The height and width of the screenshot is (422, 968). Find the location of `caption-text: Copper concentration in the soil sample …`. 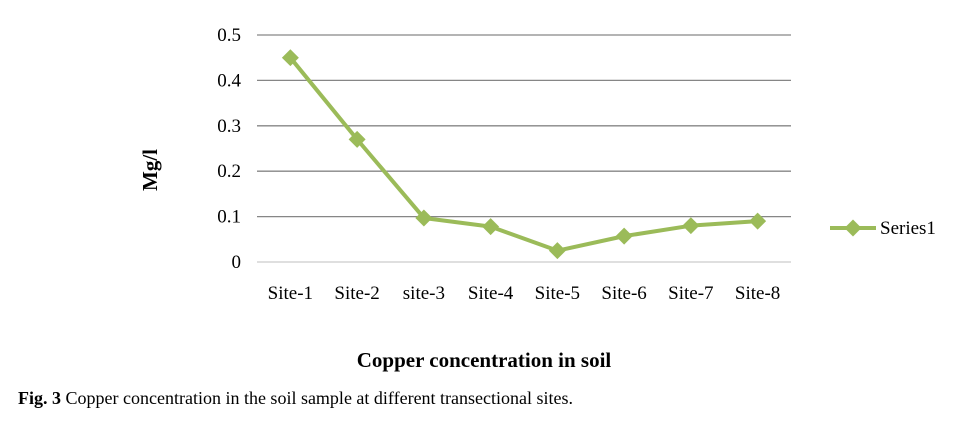

caption-text: Copper concentration in the soil sample … is located at coordinates (317, 398).